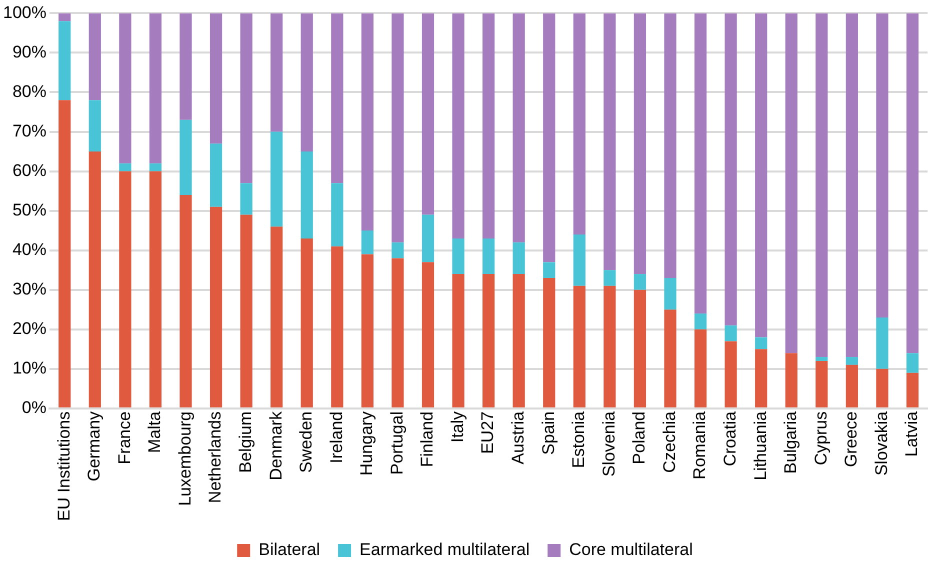 The height and width of the screenshot is (569, 936). What do you see at coordinates (639, 437) in the screenshot?
I see `x-tick-label: Poland` at bounding box center [639, 437].